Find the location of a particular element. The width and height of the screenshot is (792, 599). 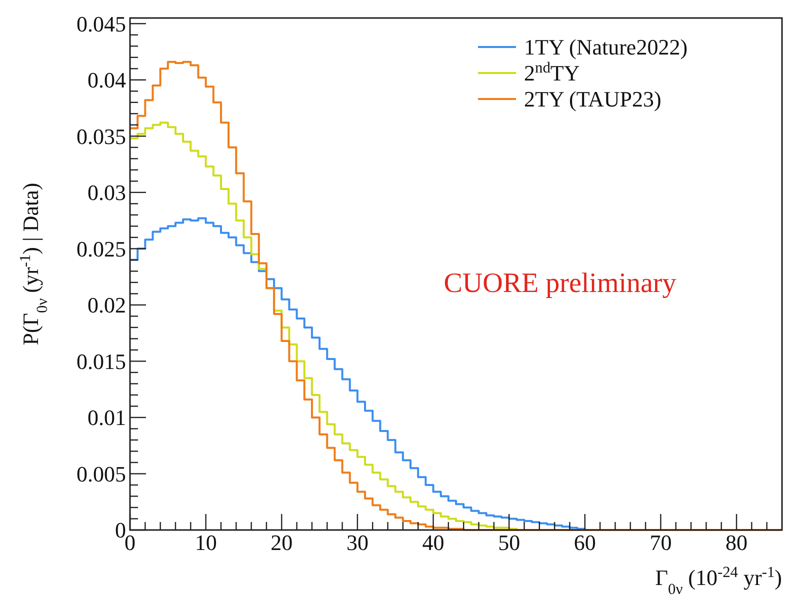

y-tick-label: 0.035 is located at coordinates (101, 136).